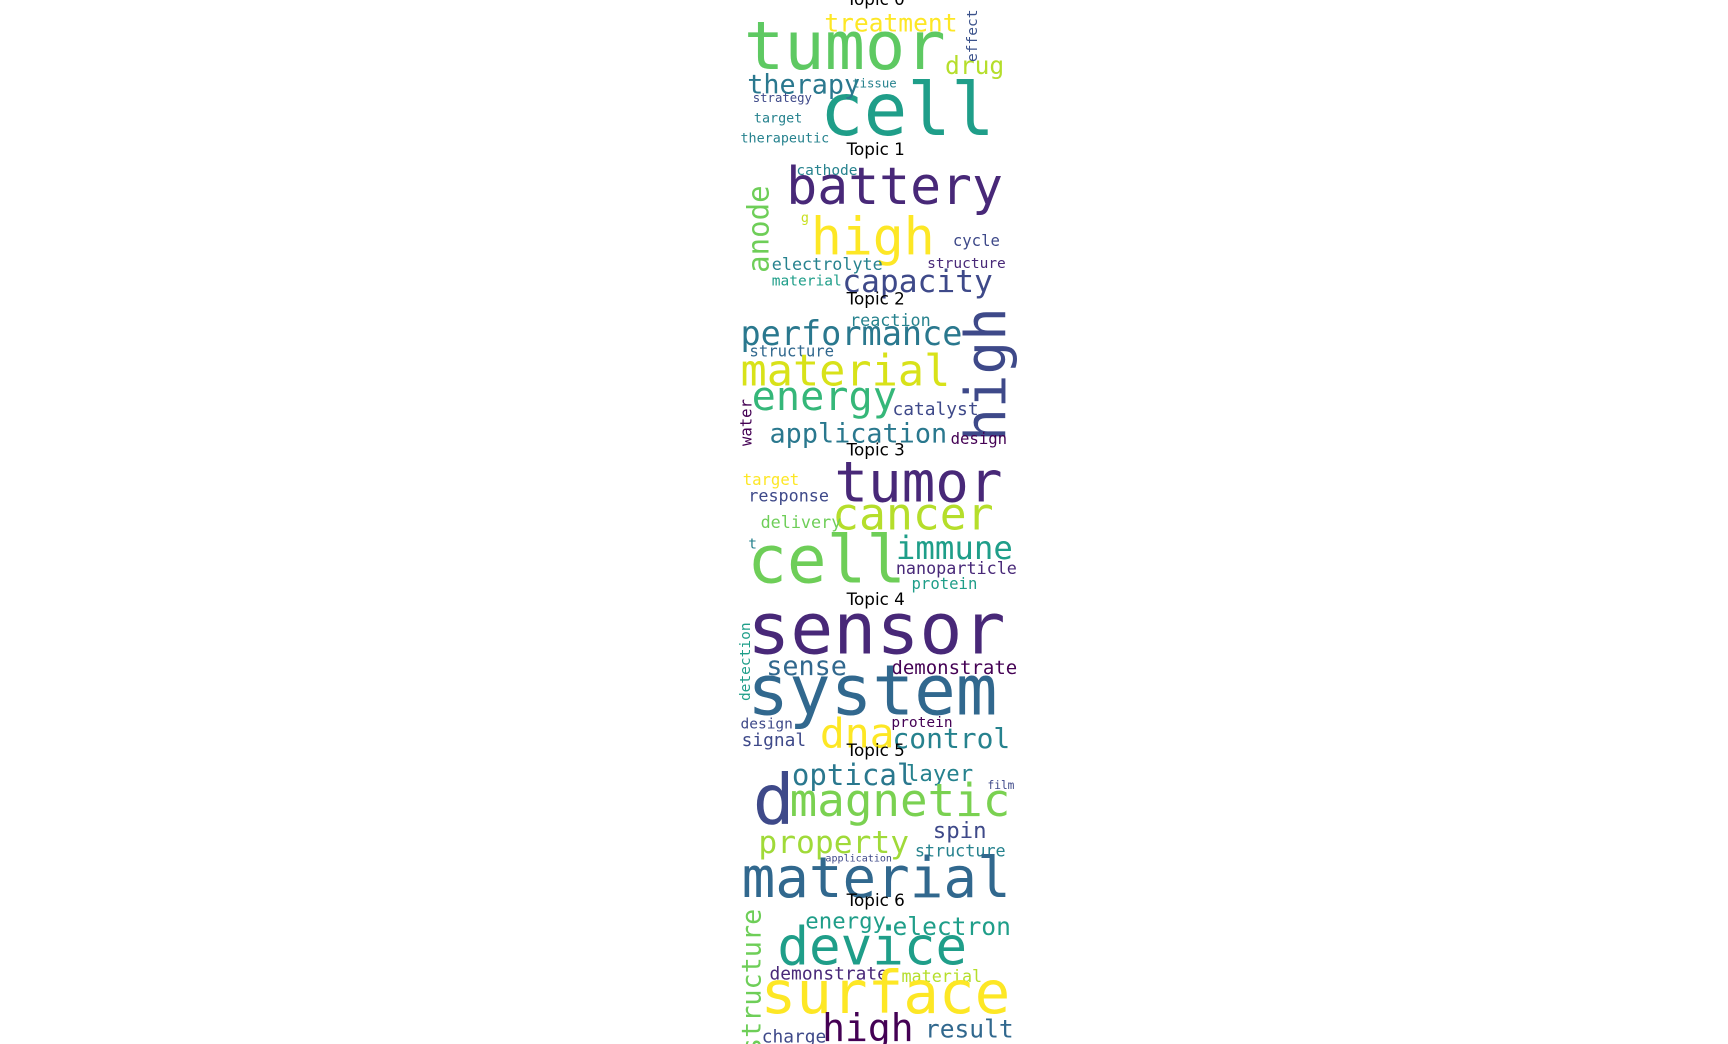 Image resolution: width=1728 pixels, height=1044 pixels. I want to click on cloud-word: layer, so click(939, 774).